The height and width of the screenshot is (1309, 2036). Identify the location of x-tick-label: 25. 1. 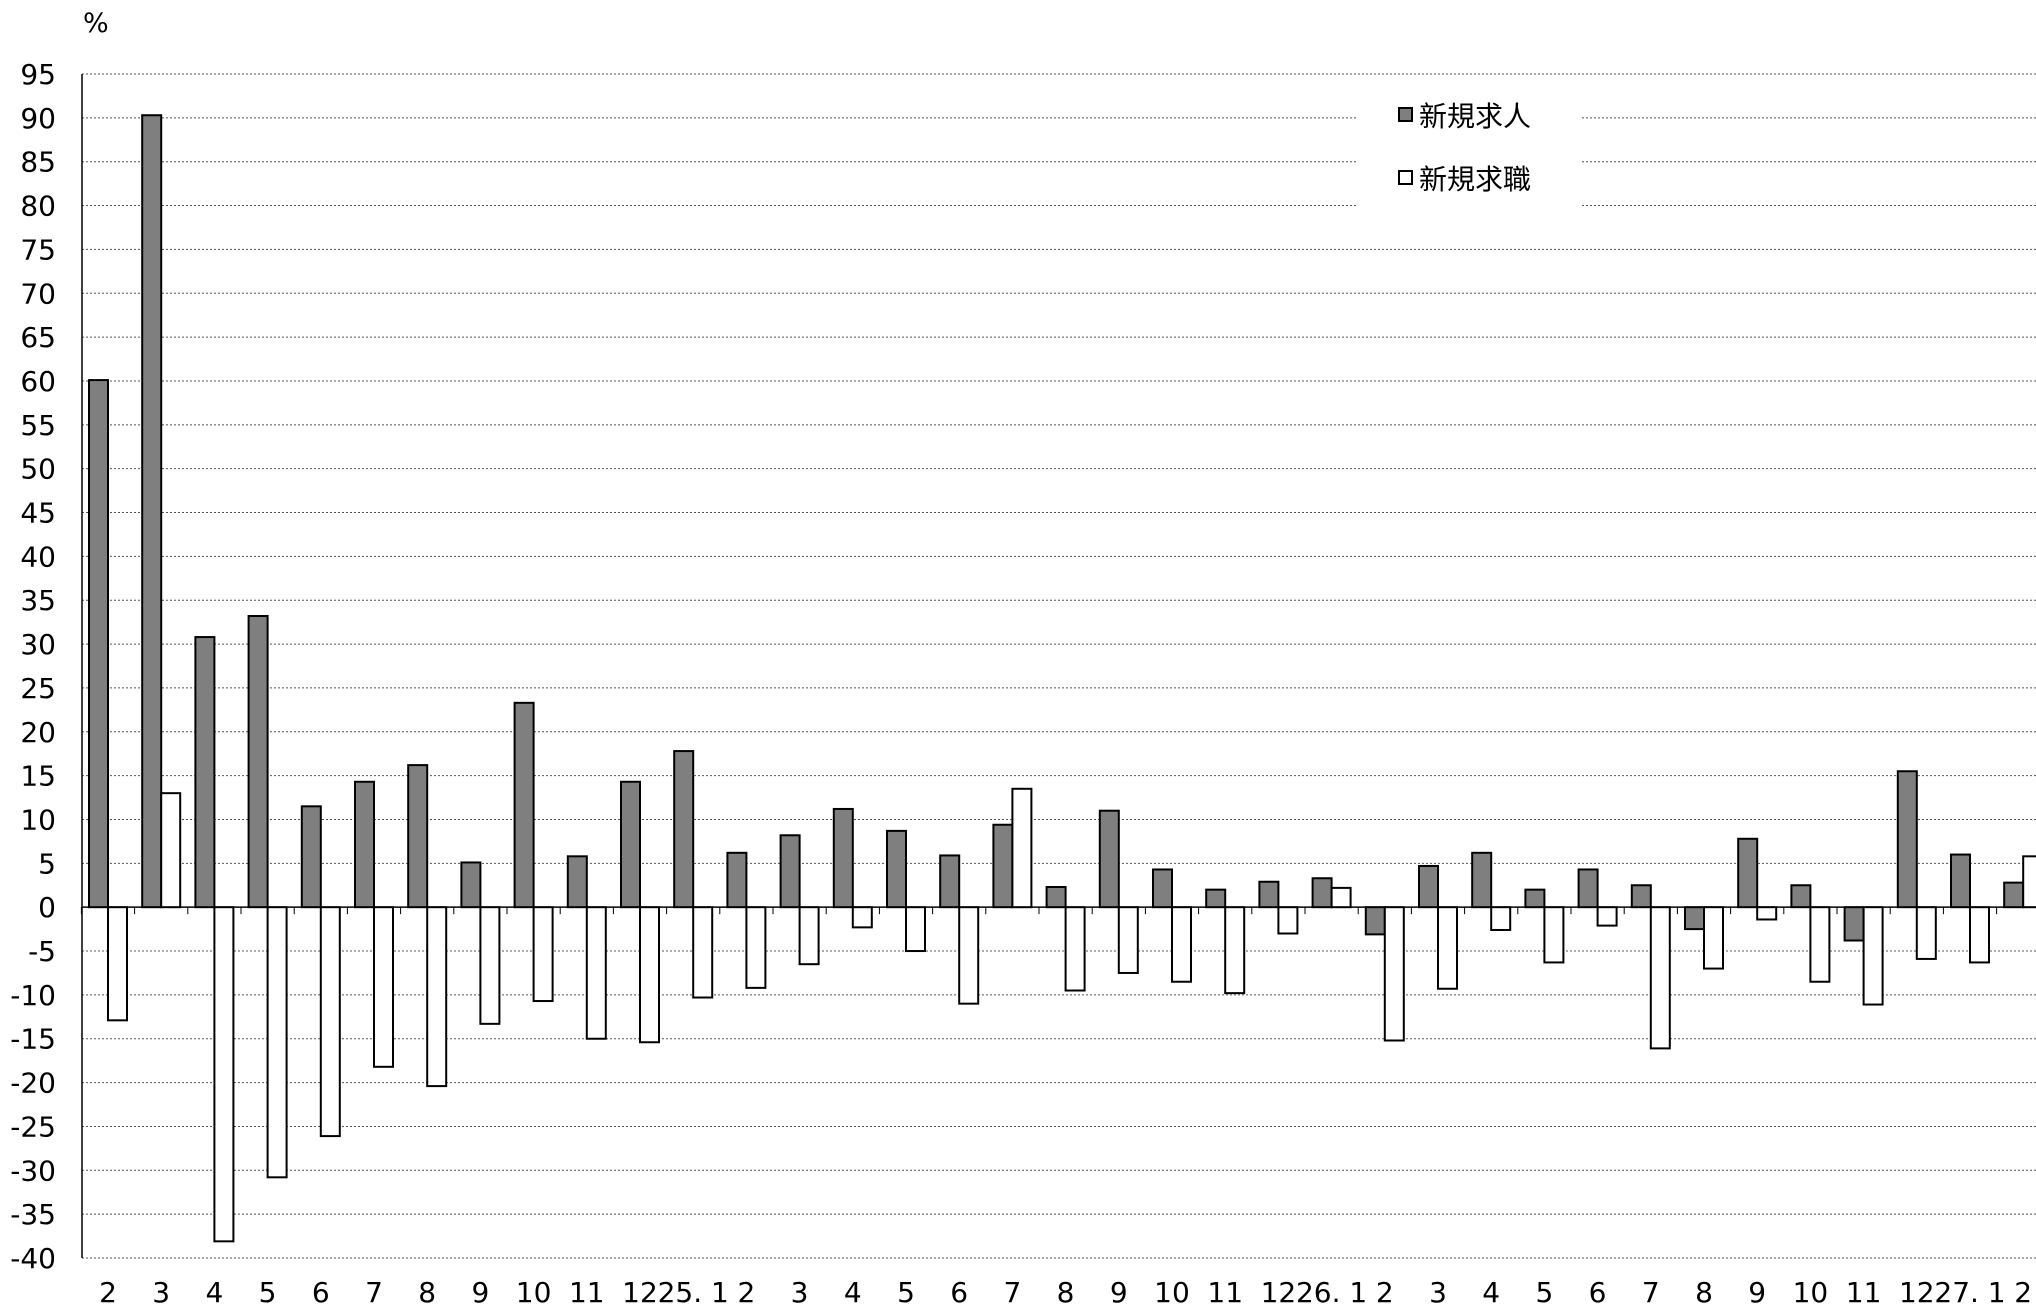
(693, 1292).